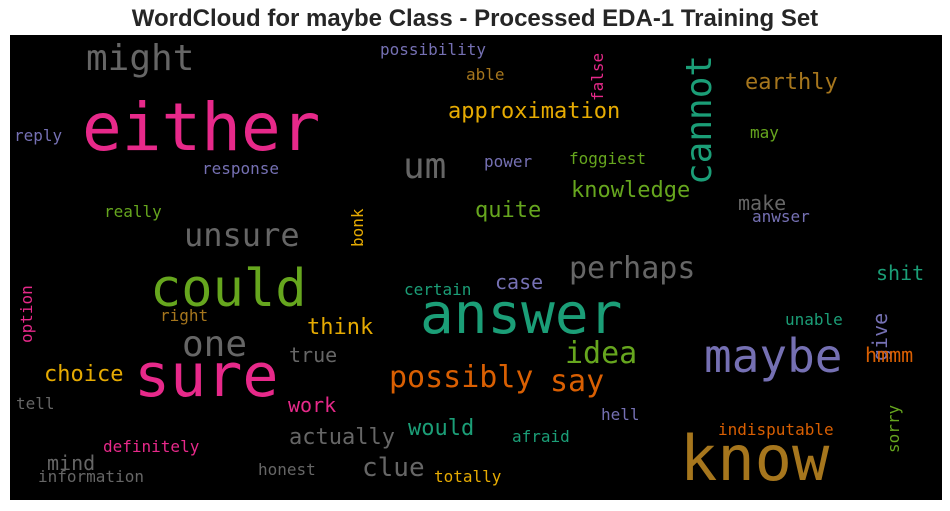  What do you see at coordinates (519, 282) in the screenshot?
I see `word-case: case` at bounding box center [519, 282].